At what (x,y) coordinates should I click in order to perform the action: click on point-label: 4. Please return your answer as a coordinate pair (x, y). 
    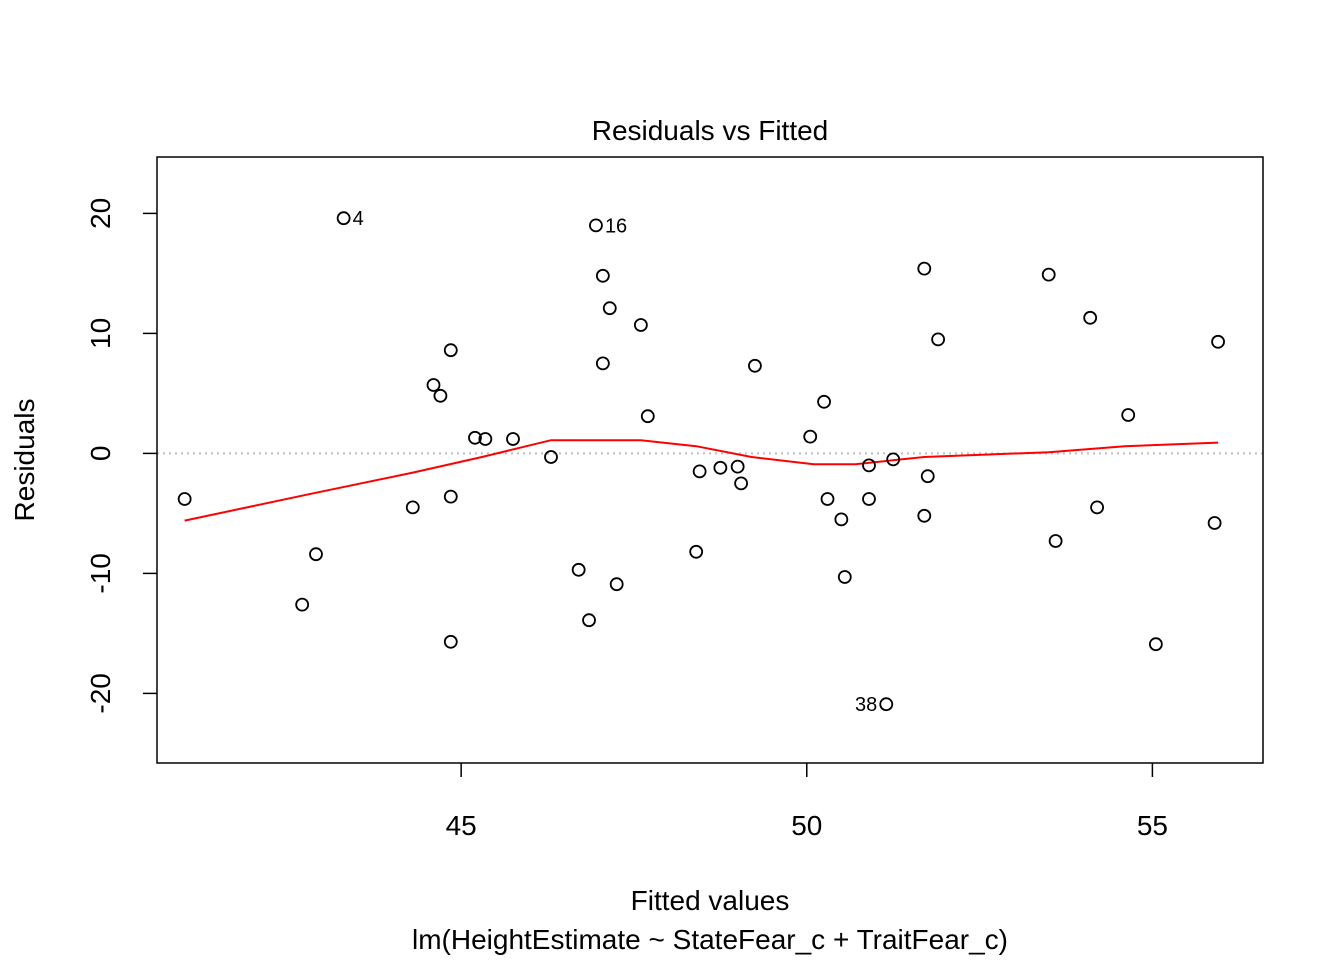
    Looking at the image, I should click on (358, 219).